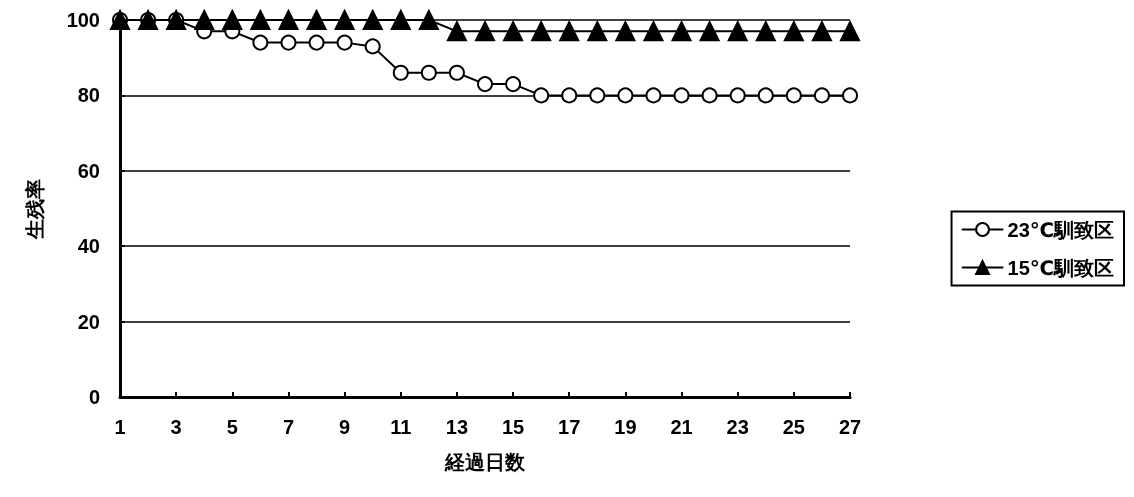  I want to click on x-tick-label: 9, so click(345, 427).